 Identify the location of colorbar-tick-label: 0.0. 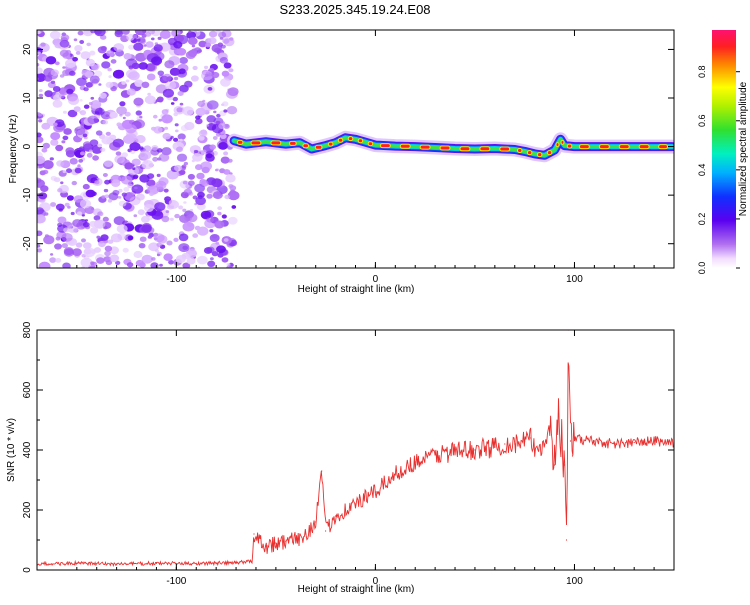
(702, 268).